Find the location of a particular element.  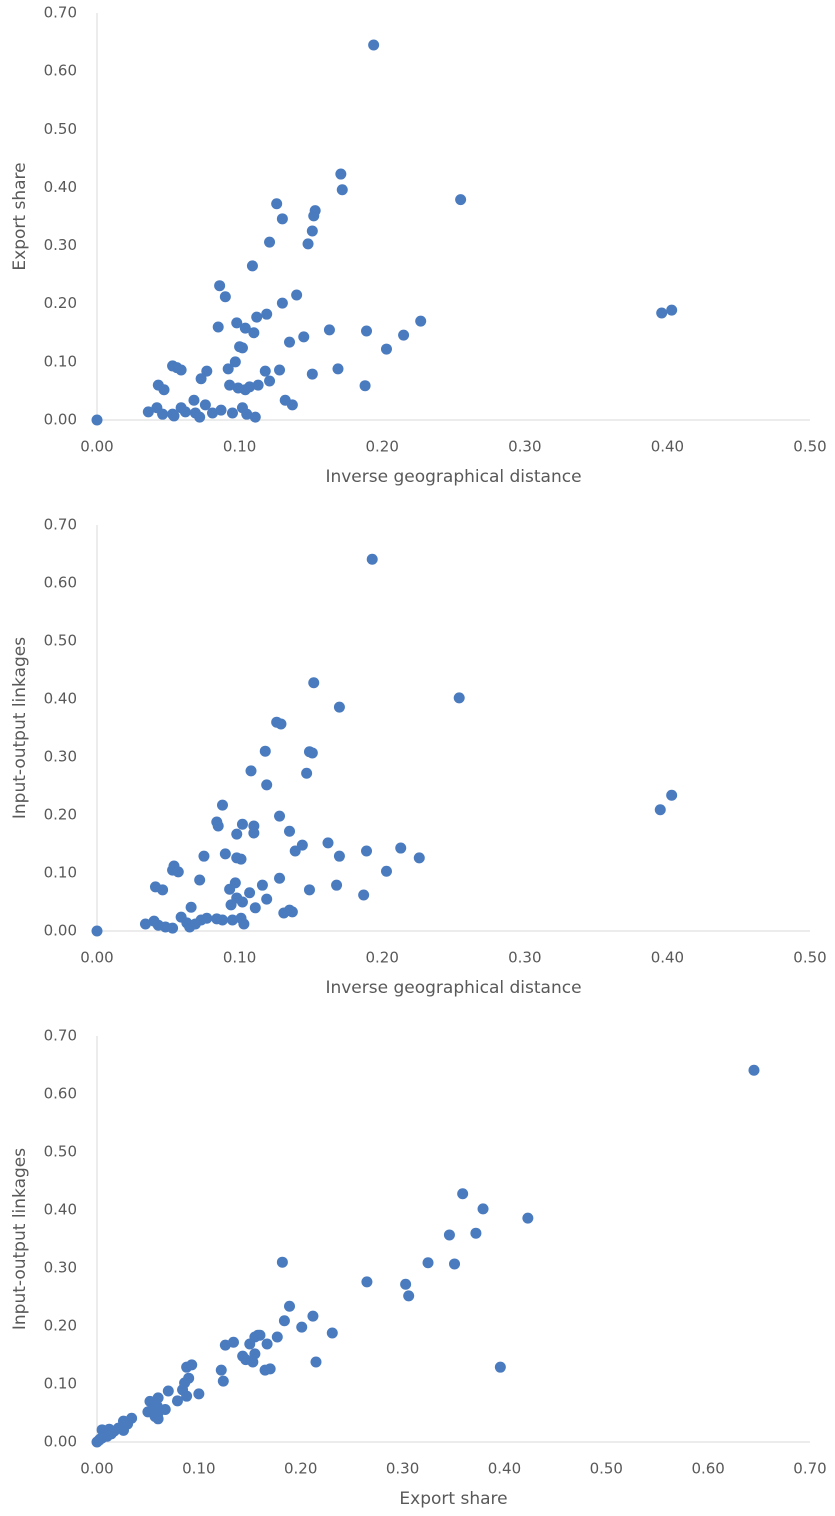

x-axis-title: Export share is located at coordinates (453, 1499).